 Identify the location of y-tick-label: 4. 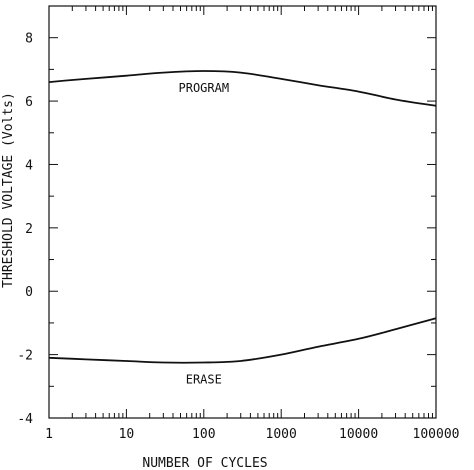
(29, 165).